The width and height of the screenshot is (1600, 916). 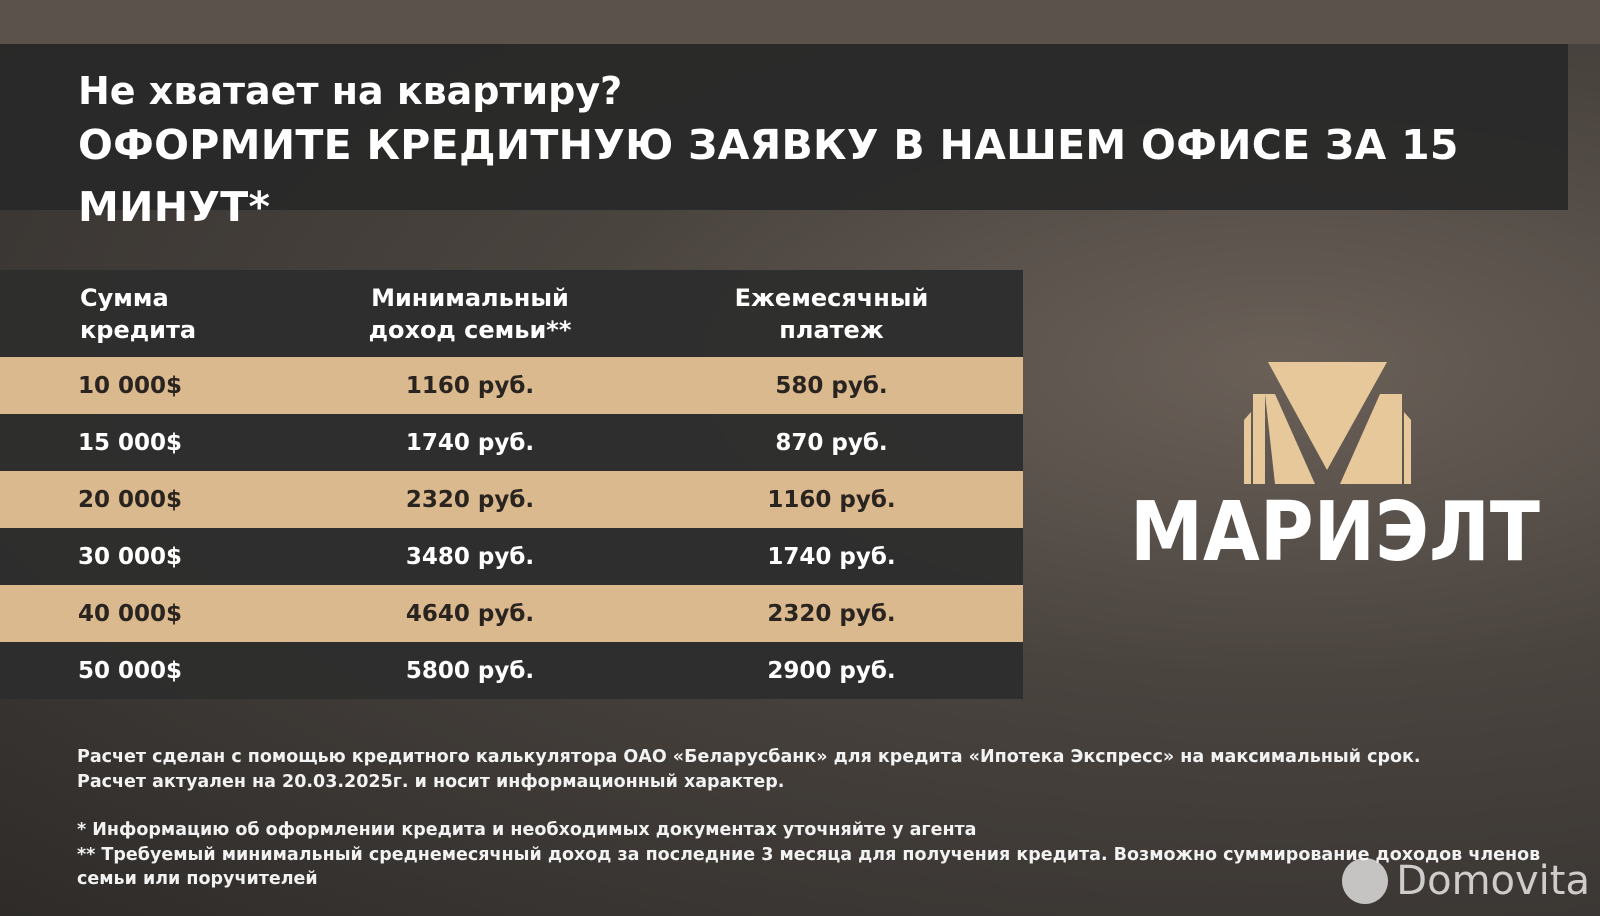 I want to click on column-header-payment: Ежемесячный платеж, so click(x=831, y=313).